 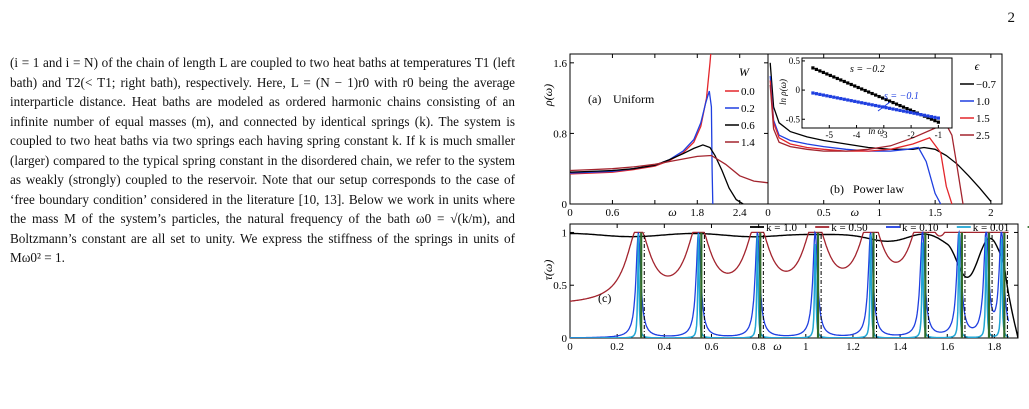 What do you see at coordinates (740, 213) in the screenshot?
I see `panel-a-x-tick-label: 2.4` at bounding box center [740, 213].